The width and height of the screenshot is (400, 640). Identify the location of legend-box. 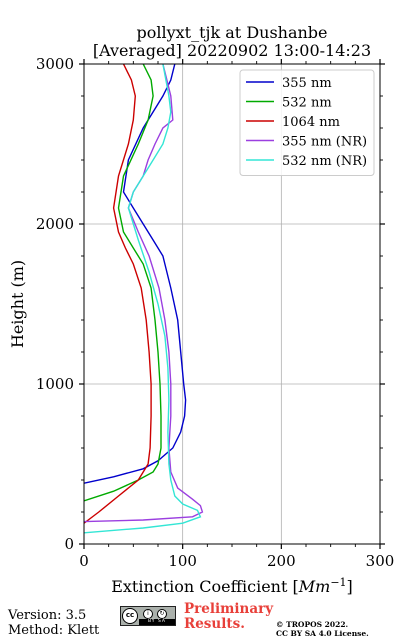
(307, 122).